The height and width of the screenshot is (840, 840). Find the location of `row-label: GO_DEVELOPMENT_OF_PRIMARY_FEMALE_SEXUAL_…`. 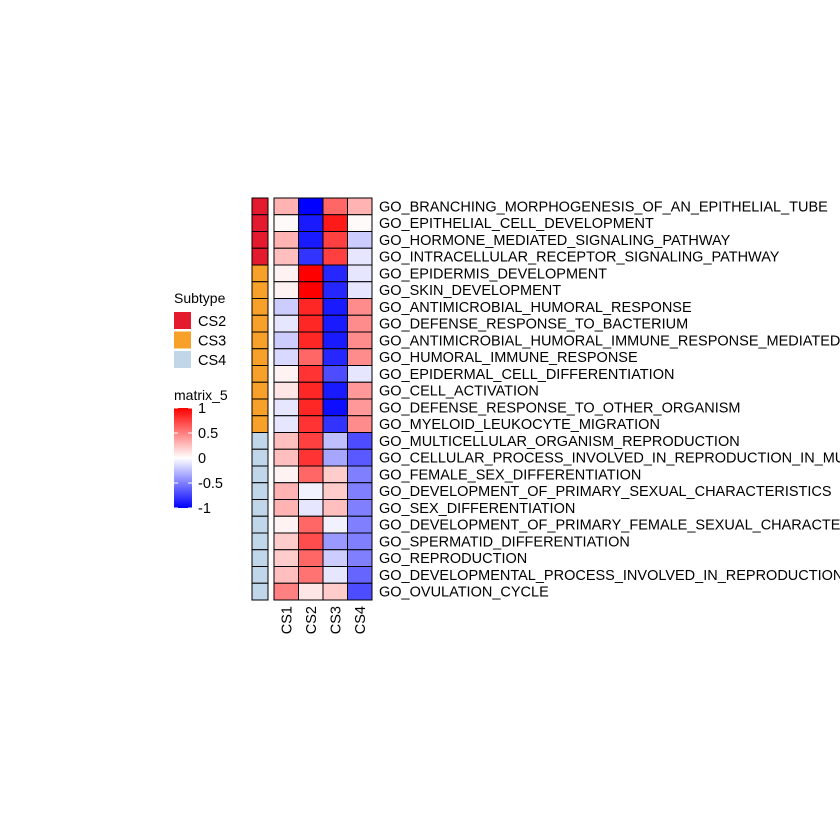

row-label: GO_DEVELOPMENT_OF_PRIMARY_FEMALE_SEXUAL_… is located at coordinates (609, 526).